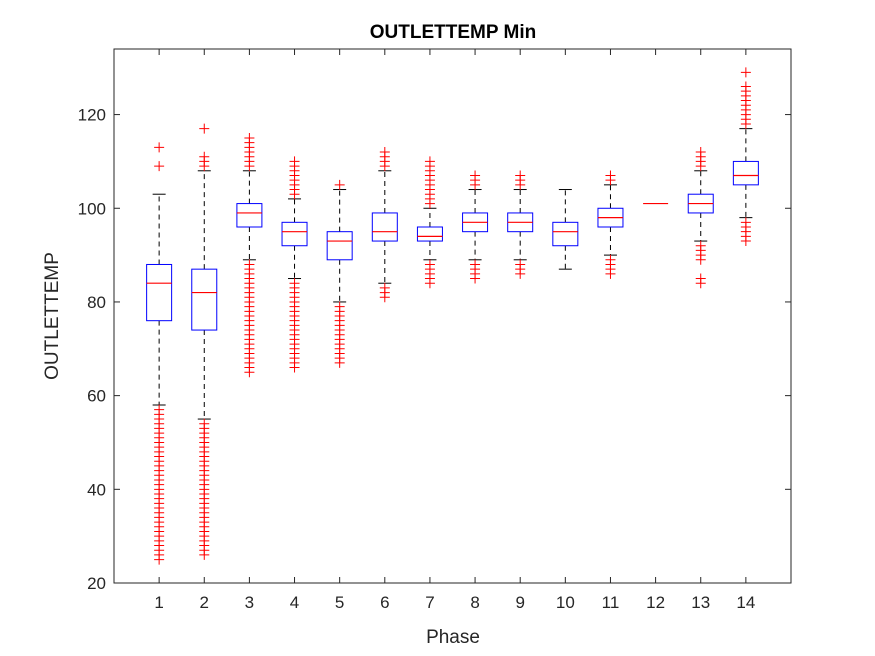 This screenshot has height=656, width=875. I want to click on x-axis-label: Phase, so click(453, 637).